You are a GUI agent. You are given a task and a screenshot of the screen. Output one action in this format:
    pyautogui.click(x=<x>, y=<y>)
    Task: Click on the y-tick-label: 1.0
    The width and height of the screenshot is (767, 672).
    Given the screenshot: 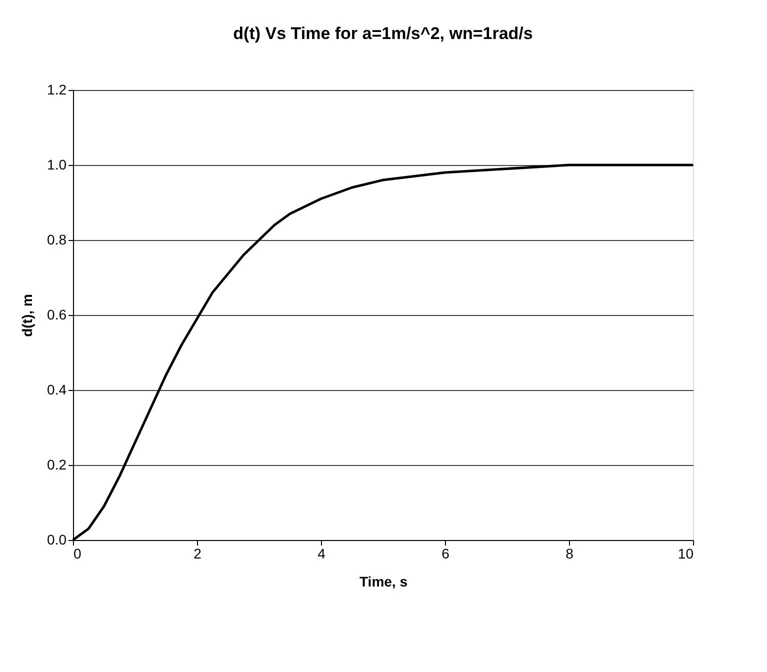 What is the action you would take?
    pyautogui.click(x=57, y=164)
    